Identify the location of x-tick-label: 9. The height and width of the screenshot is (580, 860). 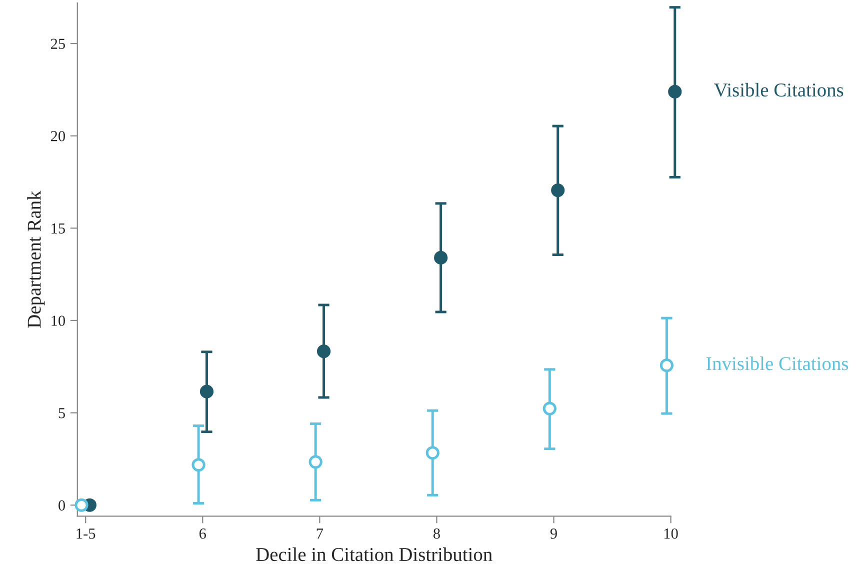
(553, 533).